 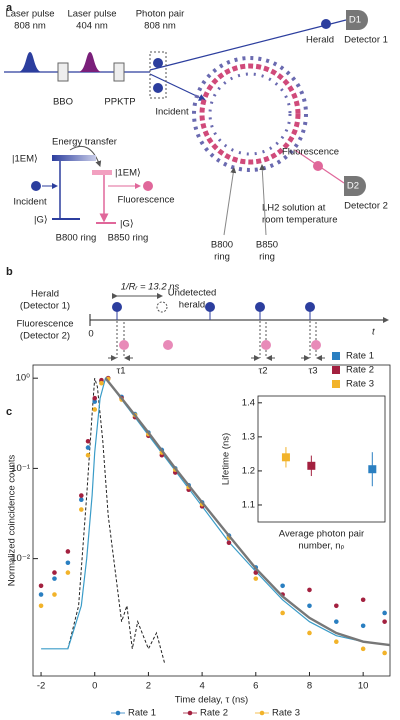 I want to click on fit-line, so click(x=116, y=520).